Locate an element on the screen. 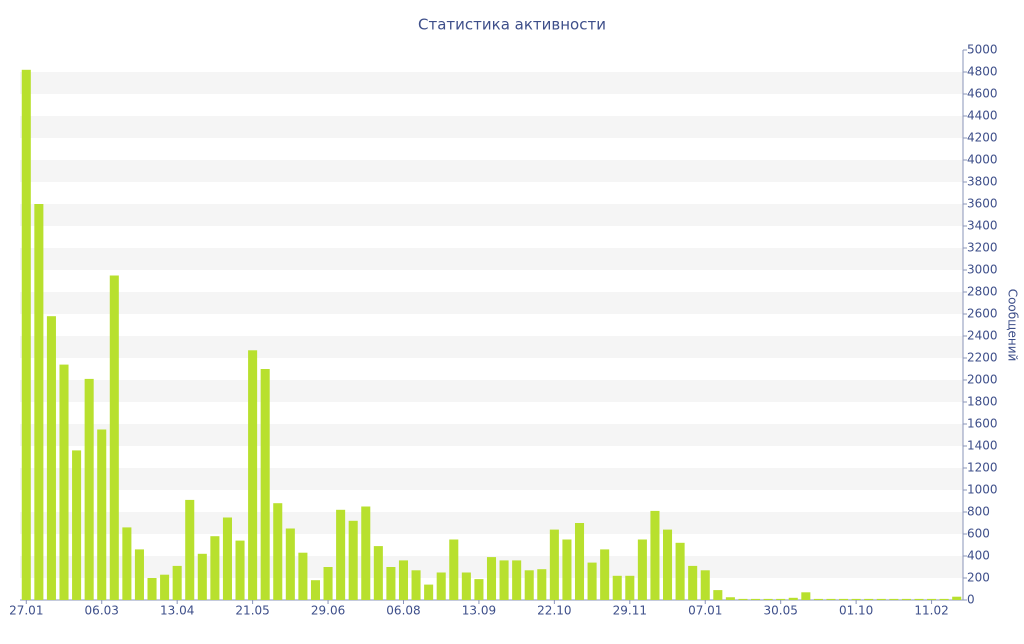 This screenshot has width=1024, height=644. x-tick-label: 27.01 is located at coordinates (26, 611).